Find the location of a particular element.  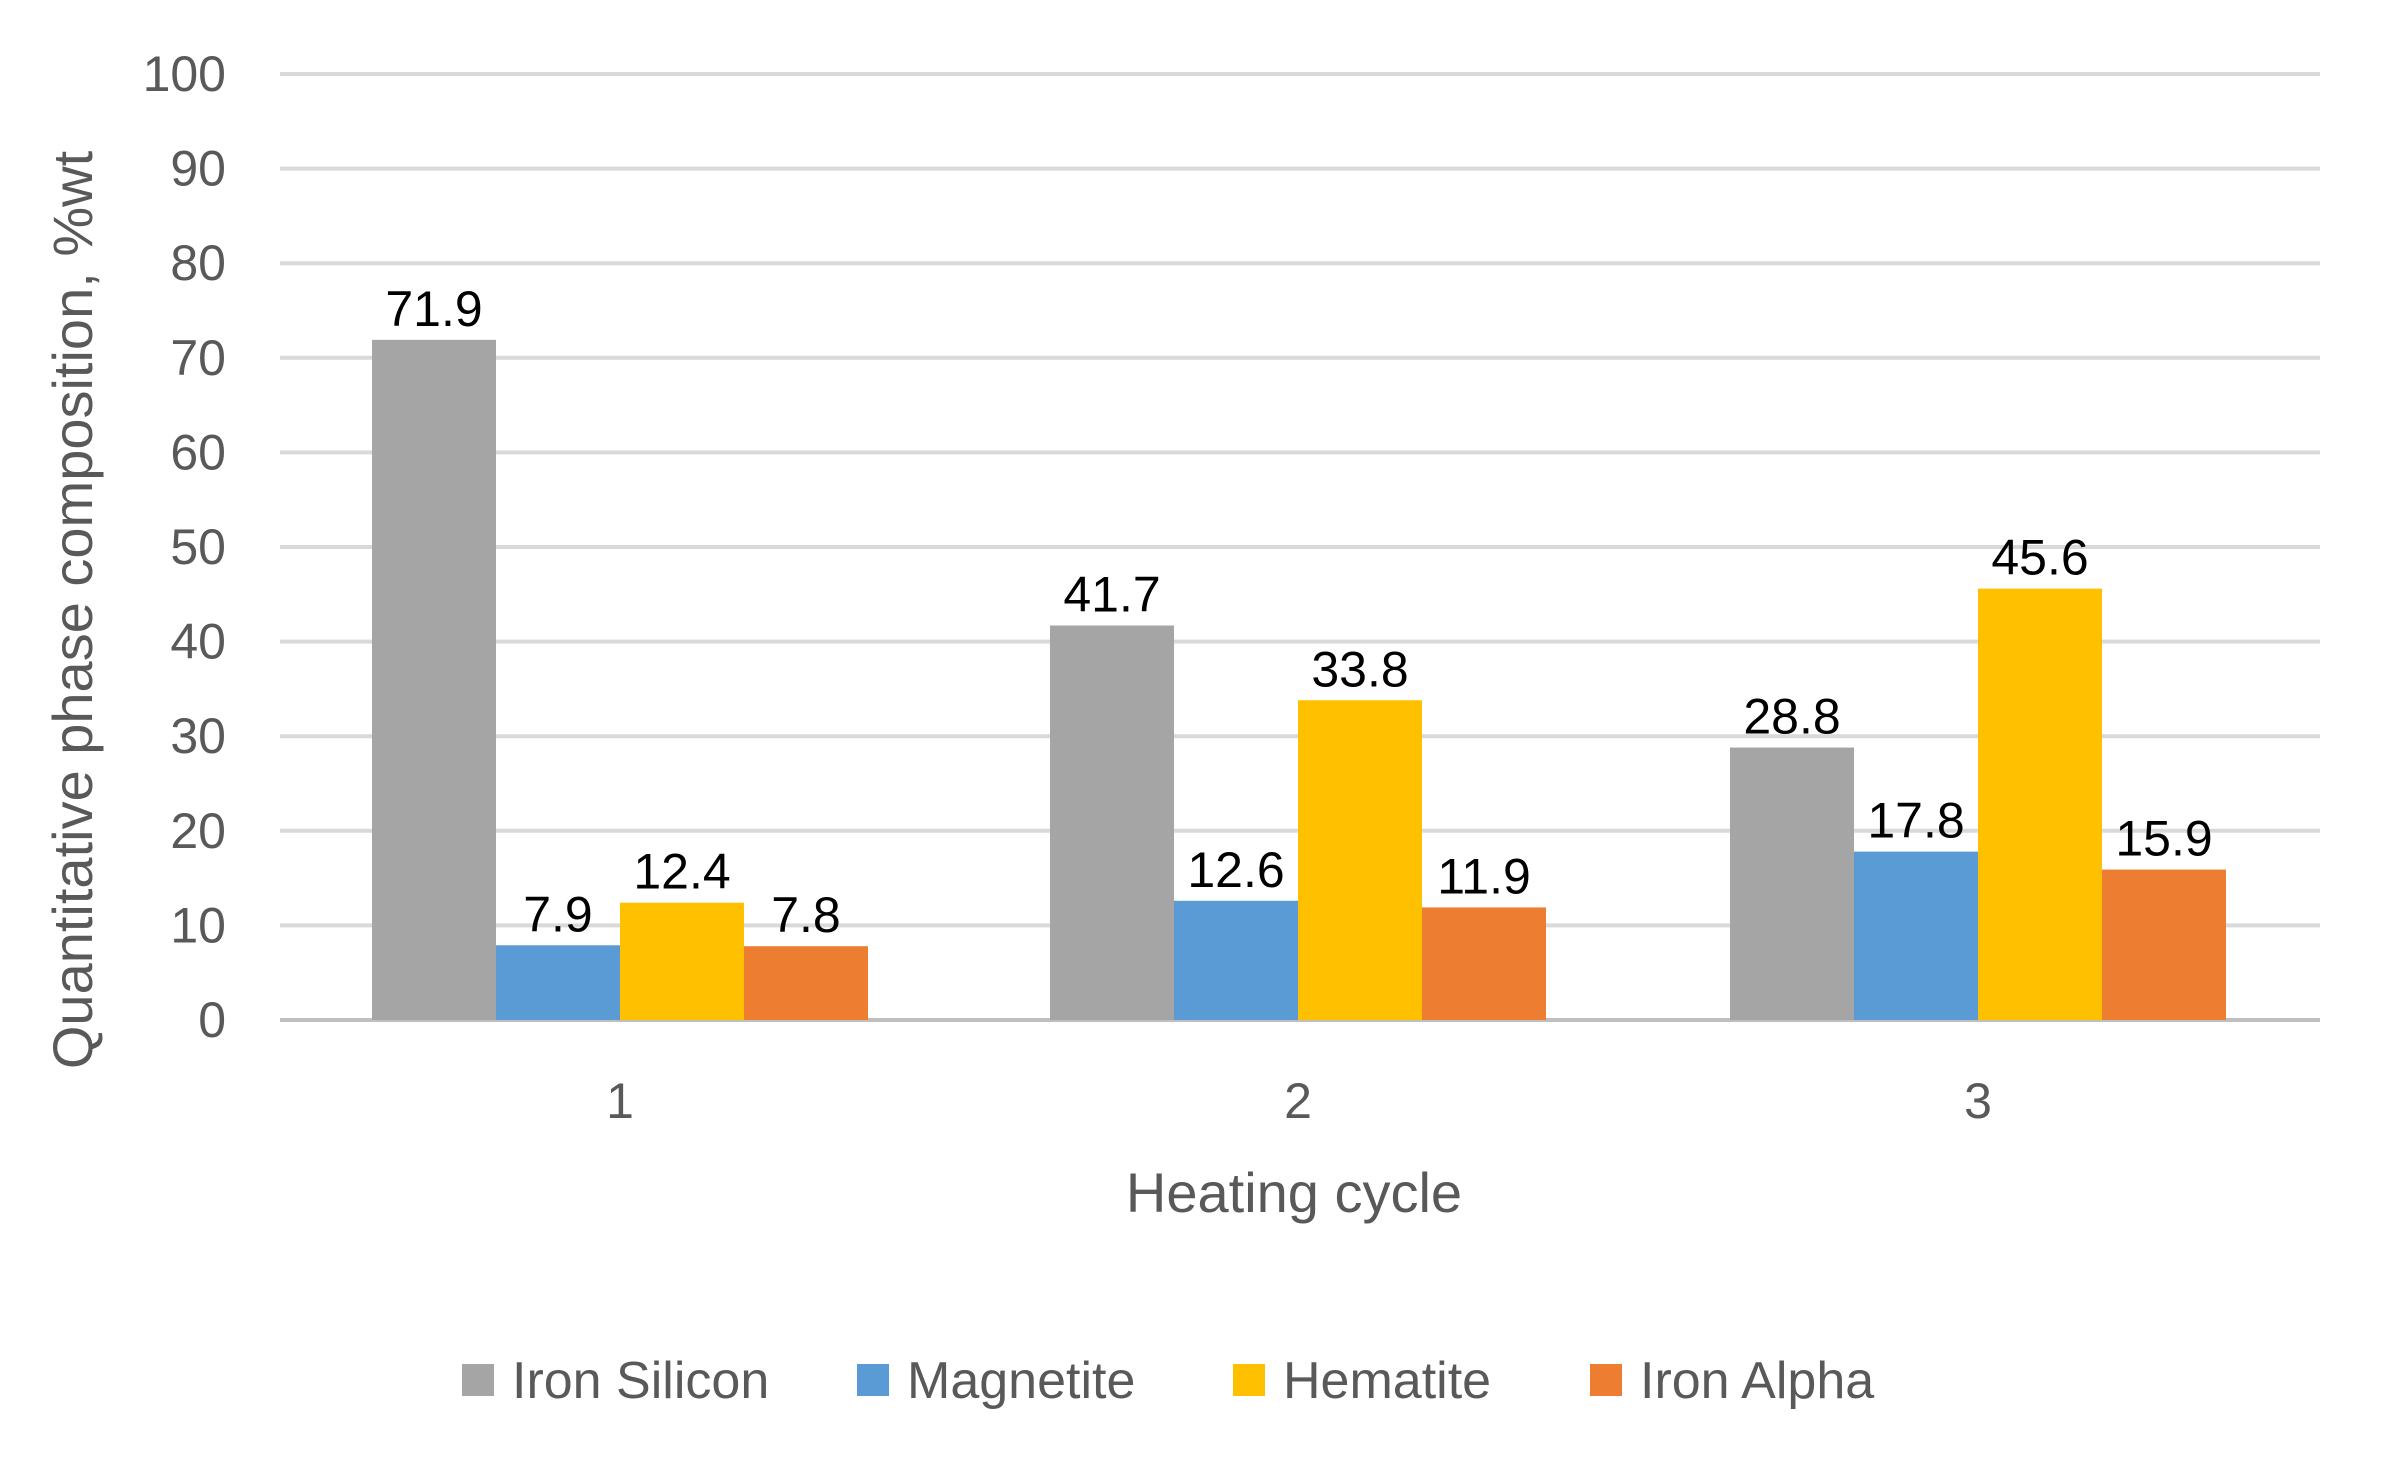

y-tick-label: 50 is located at coordinates (198, 547).